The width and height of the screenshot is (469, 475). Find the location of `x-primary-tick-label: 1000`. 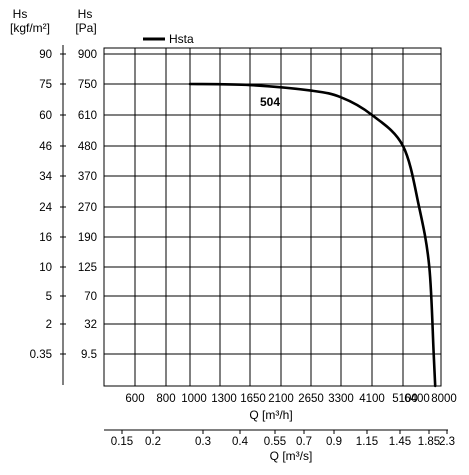

x-primary-tick-label: 1000 is located at coordinates (194, 399).